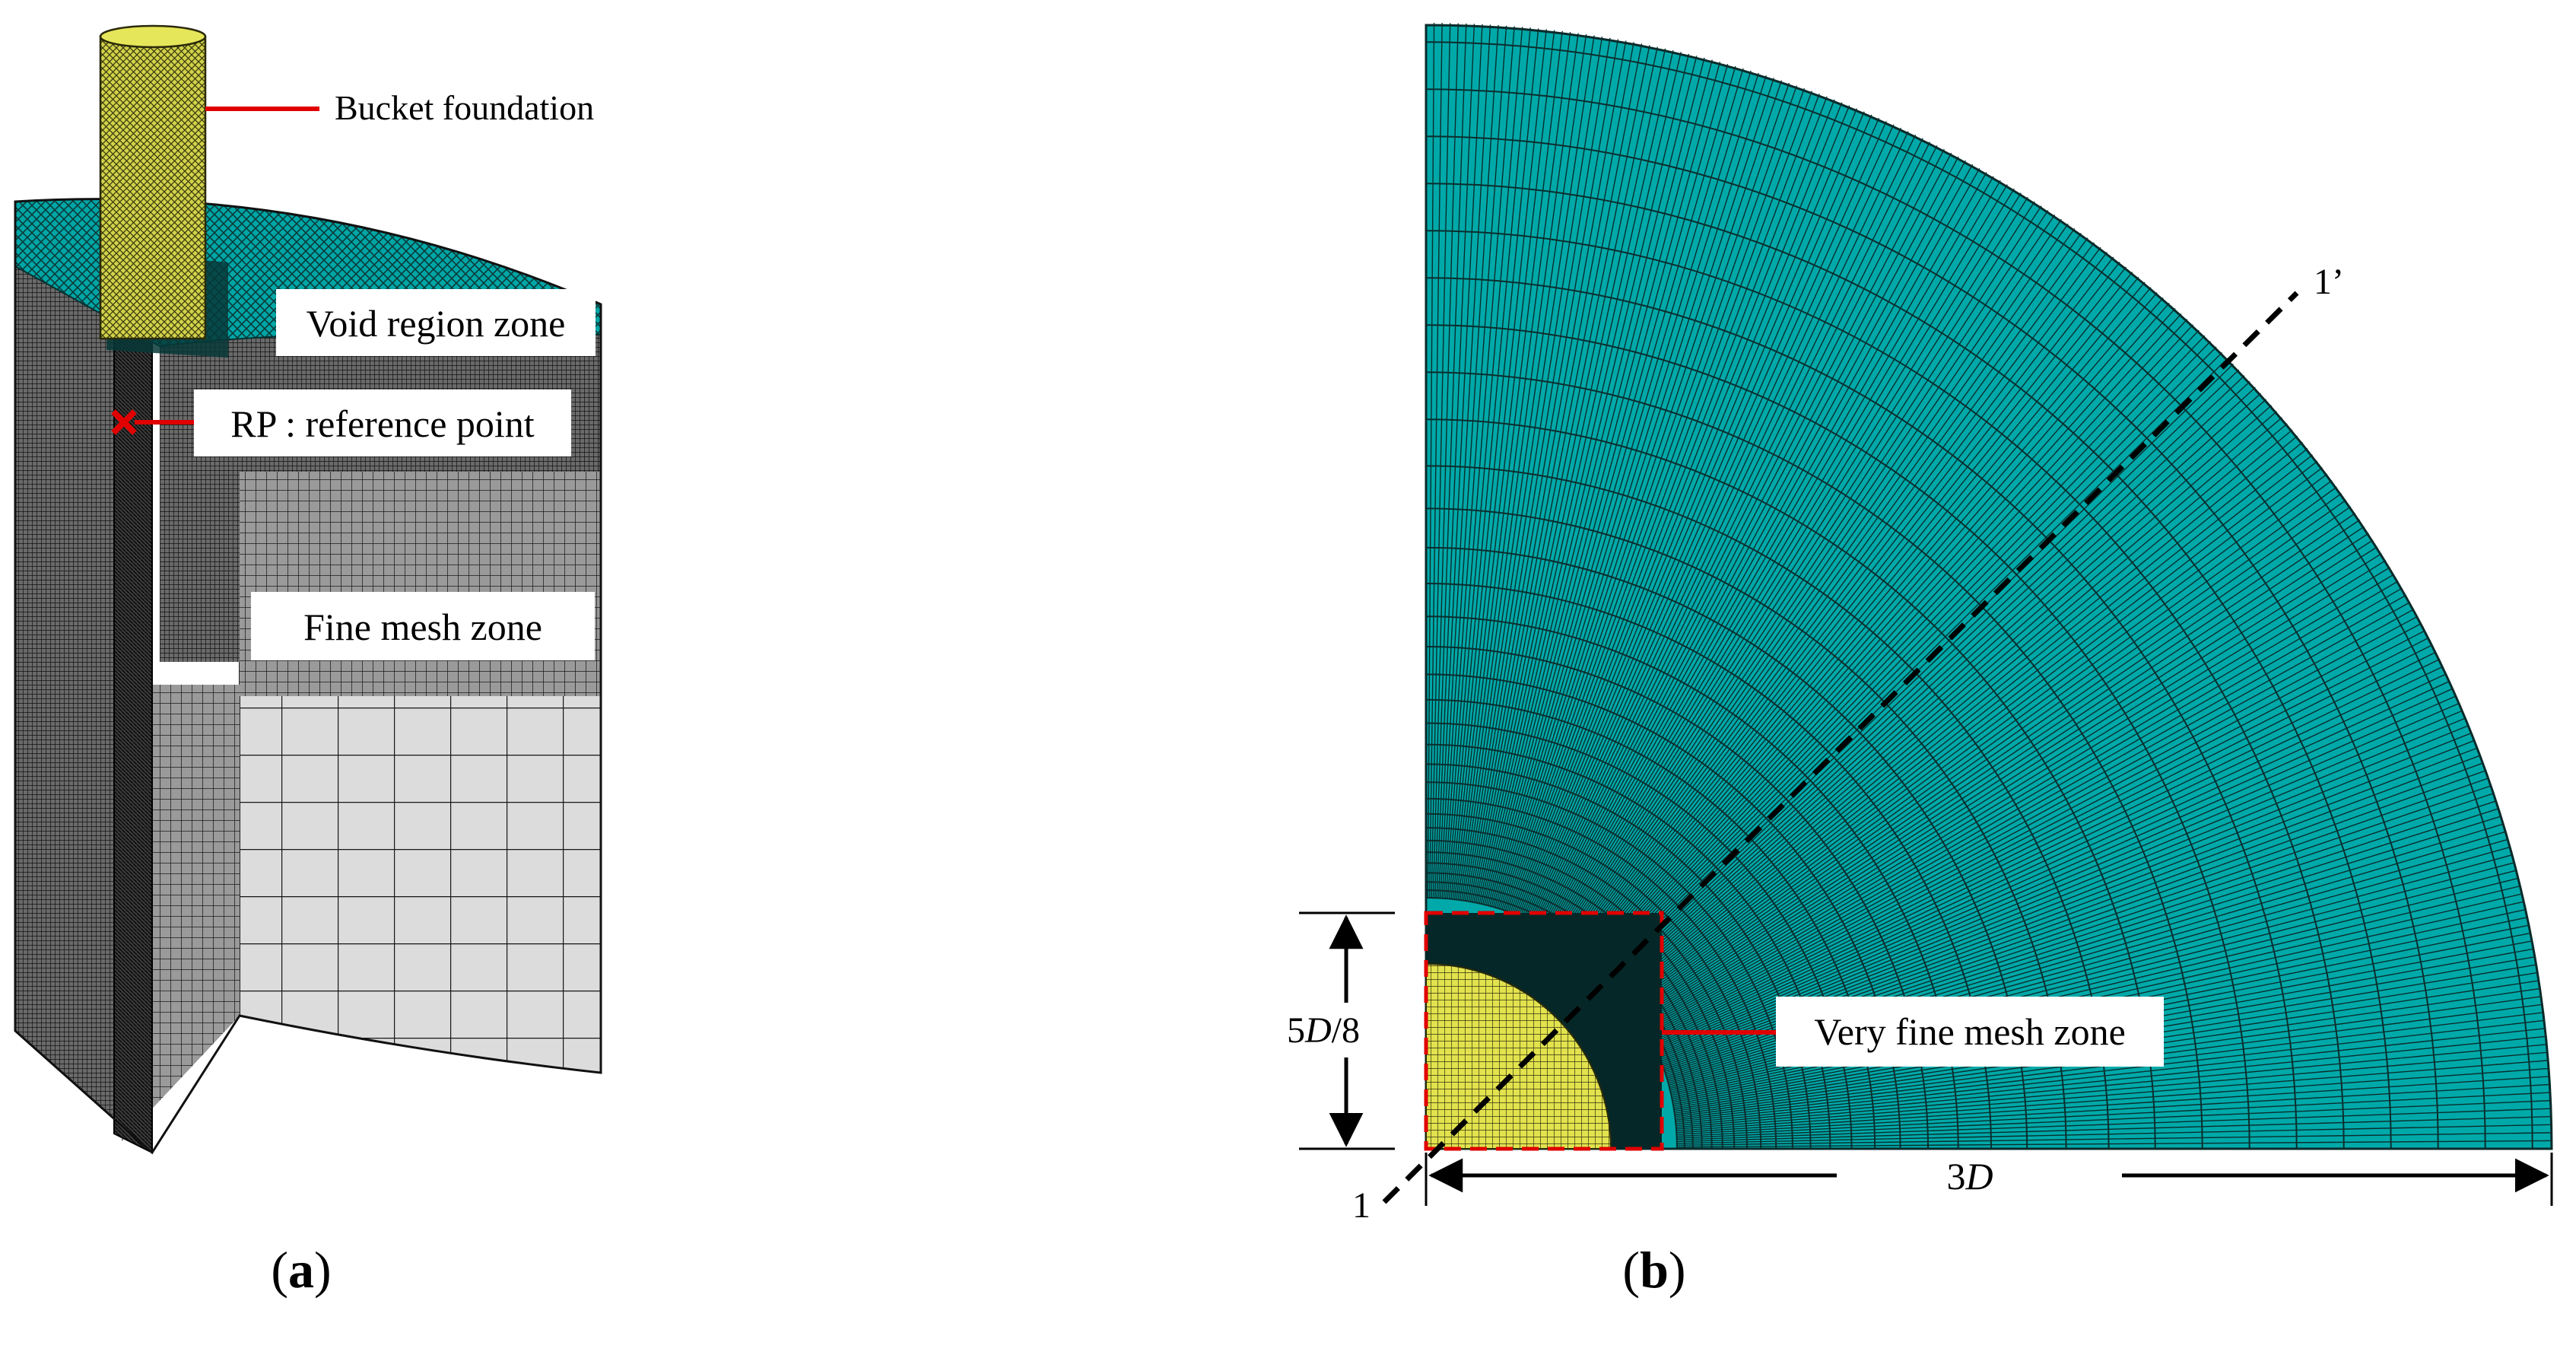  What do you see at coordinates (420, 867) in the screenshot?
I see `soil-block-front-face` at bounding box center [420, 867].